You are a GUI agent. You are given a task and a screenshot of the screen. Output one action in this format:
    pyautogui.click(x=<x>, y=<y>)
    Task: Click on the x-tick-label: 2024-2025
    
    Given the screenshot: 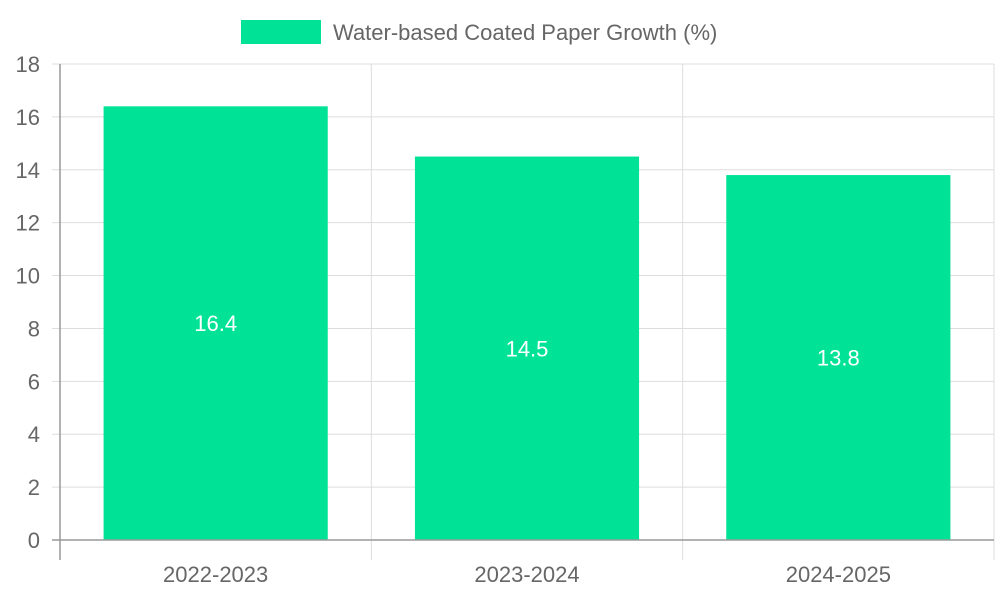 What is the action you would take?
    pyautogui.click(x=838, y=574)
    